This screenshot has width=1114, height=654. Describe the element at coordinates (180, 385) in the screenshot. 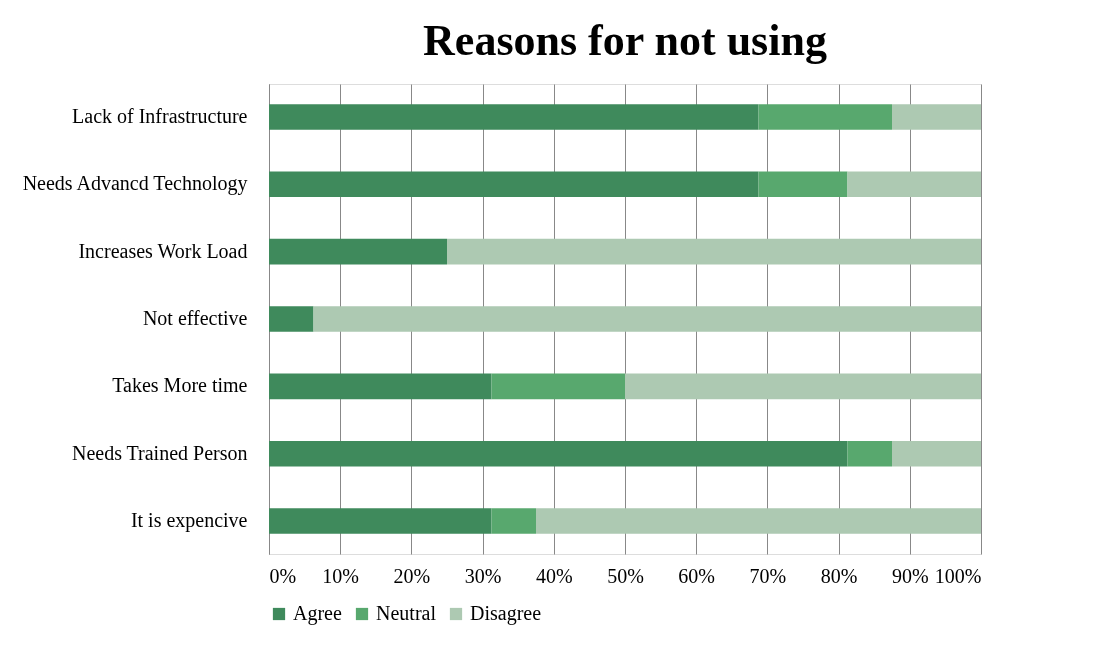

I see `y-tick-label: Takes More time` at that location.